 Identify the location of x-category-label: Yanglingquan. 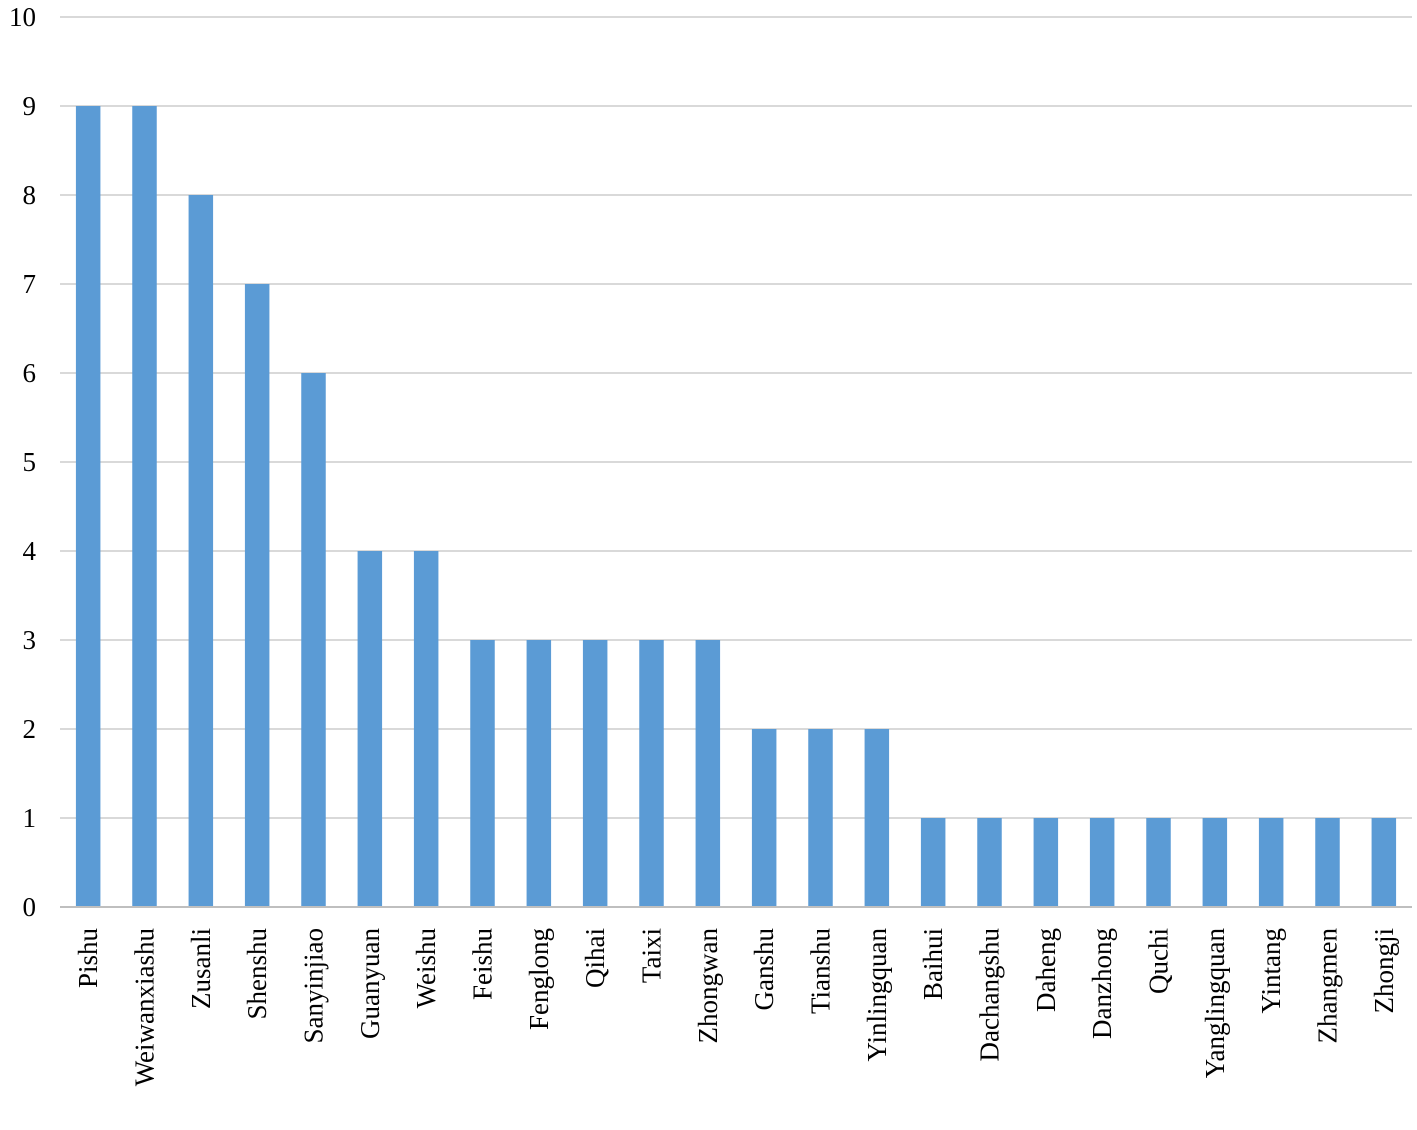
(1215, 1003).